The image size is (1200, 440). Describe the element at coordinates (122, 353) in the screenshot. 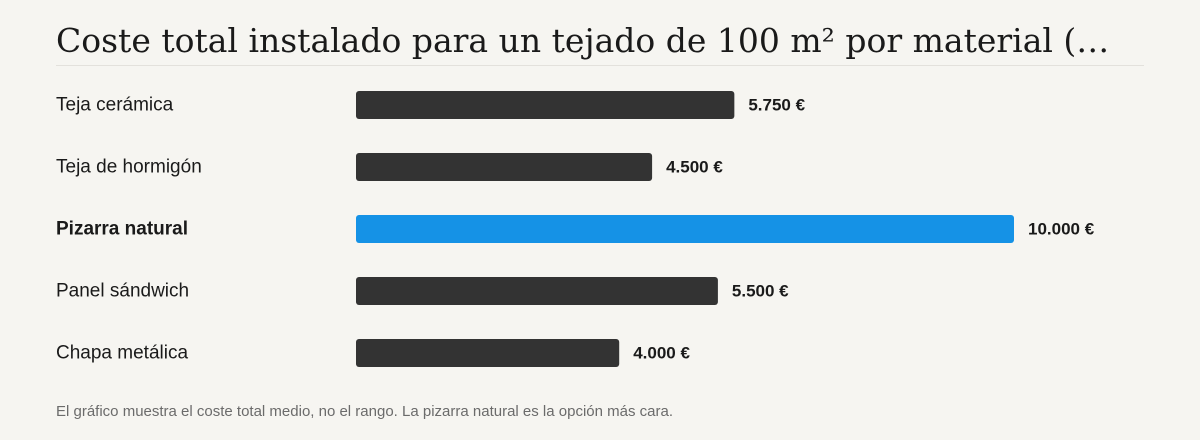

I see `category-label: Chapa metálica` at that location.